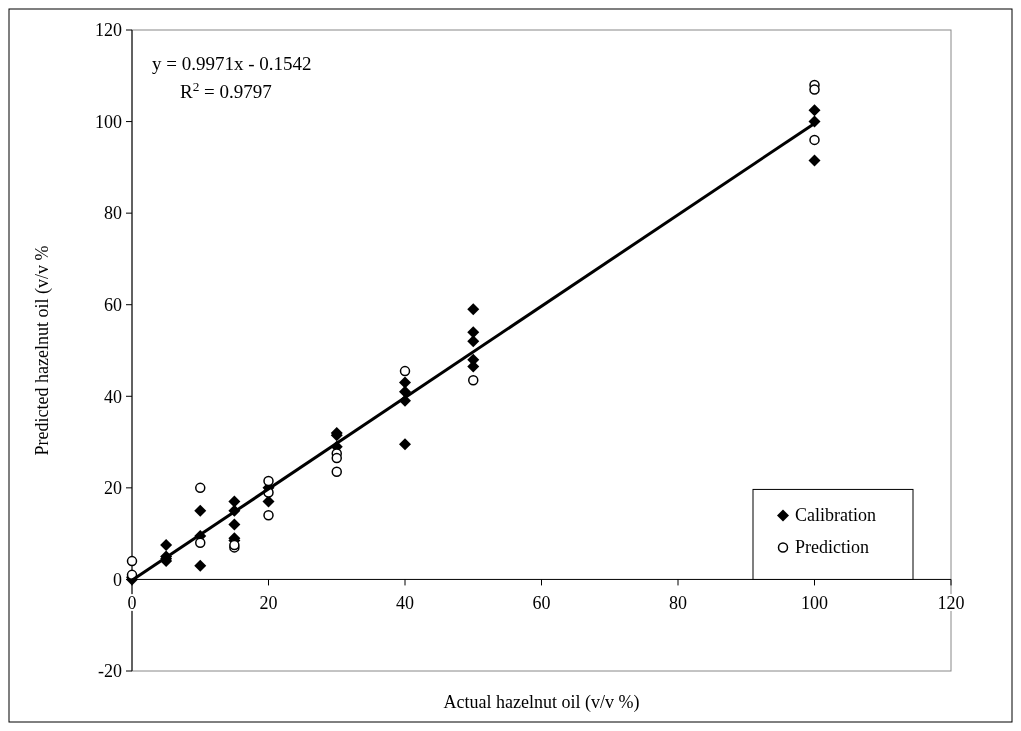 This screenshot has width=1021, height=731. I want to click on x-tick-label: 80, so click(678, 603).